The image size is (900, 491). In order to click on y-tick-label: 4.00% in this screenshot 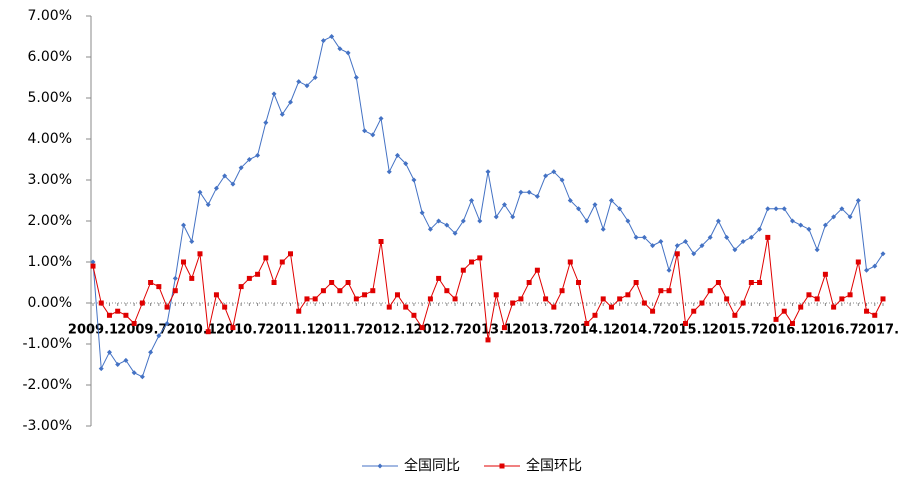, I will do `click(50, 139)`.